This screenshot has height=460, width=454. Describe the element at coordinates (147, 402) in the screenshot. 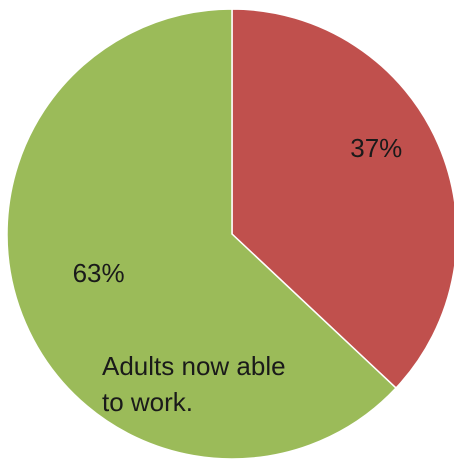

I see `slice-annotation-line: to work.` at that location.